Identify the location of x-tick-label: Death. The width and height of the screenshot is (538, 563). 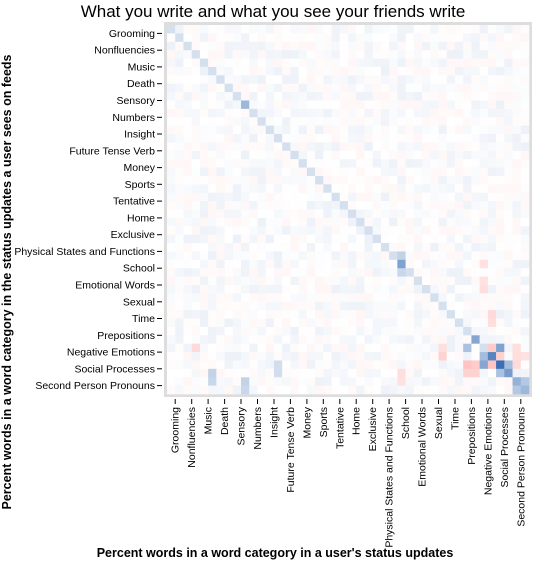
(225, 421).